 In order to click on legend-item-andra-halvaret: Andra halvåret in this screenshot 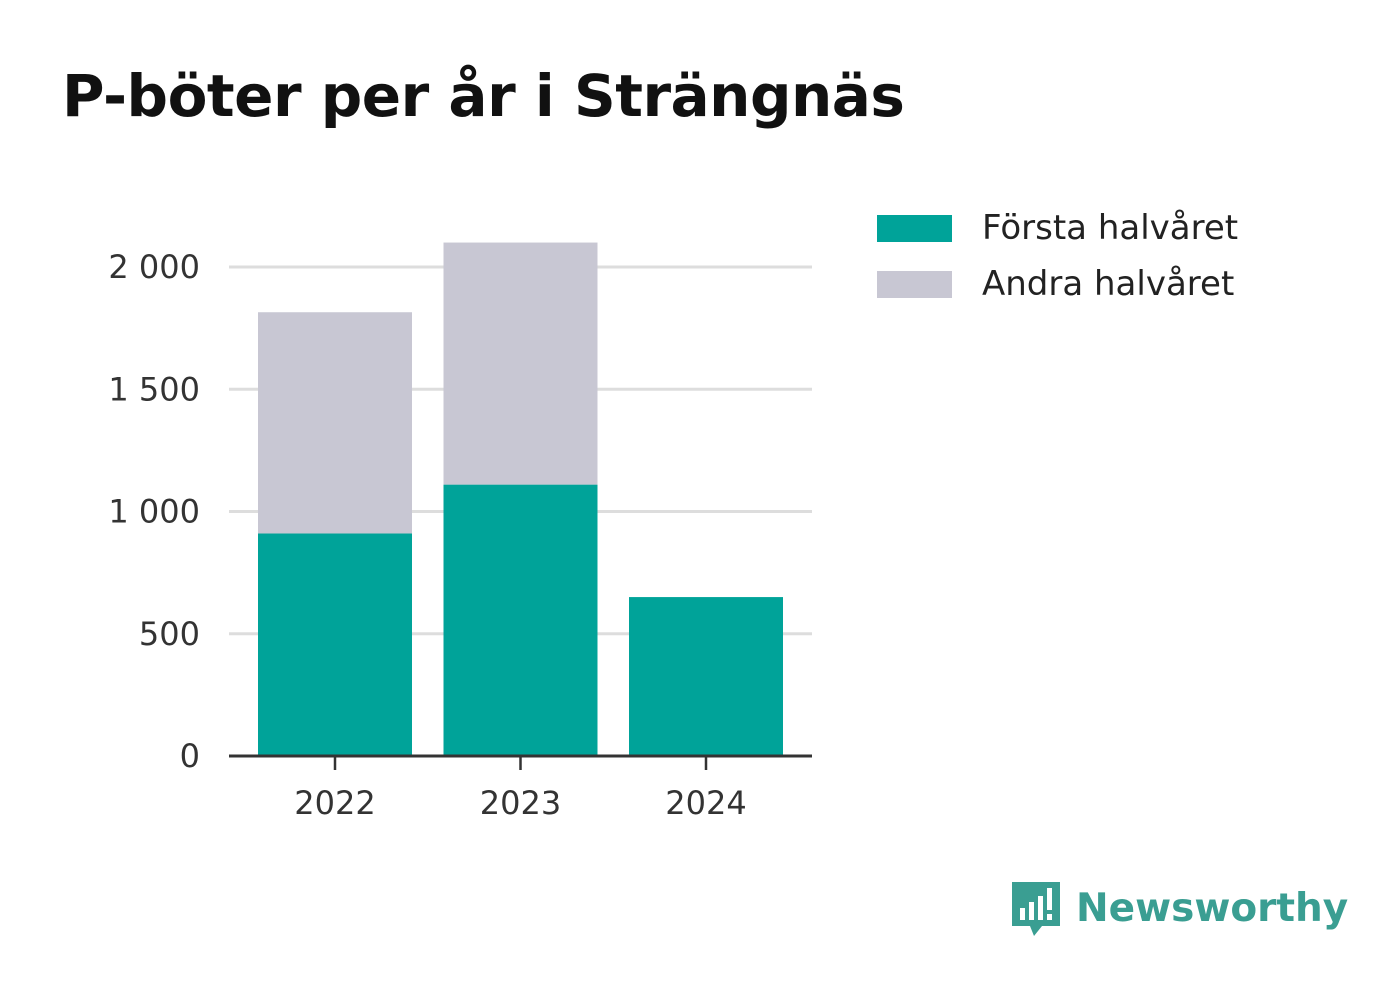, I will do `click(1057, 284)`.